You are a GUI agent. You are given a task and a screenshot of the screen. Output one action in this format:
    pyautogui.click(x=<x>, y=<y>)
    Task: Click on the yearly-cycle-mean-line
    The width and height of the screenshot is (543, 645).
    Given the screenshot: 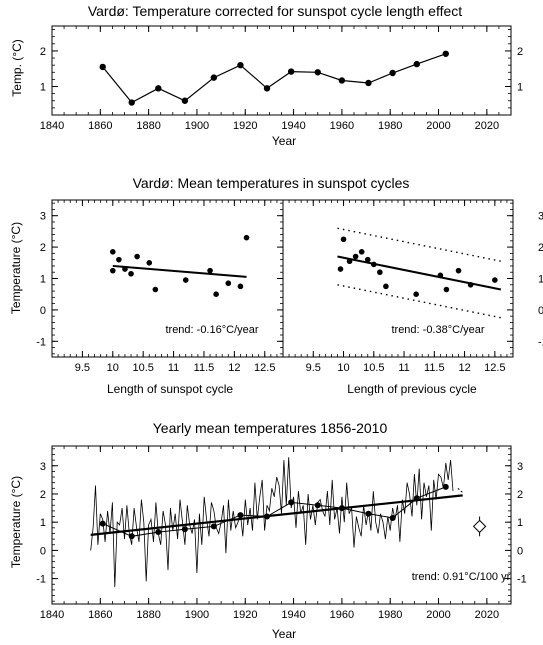 What is the action you would take?
    pyautogui.click(x=274, y=511)
    